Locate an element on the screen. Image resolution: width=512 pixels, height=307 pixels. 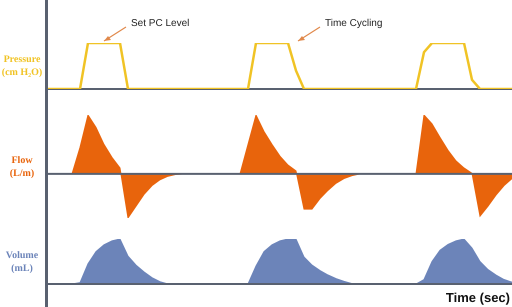
y-axis-title: Volume (mL) is located at coordinates (22, 261).